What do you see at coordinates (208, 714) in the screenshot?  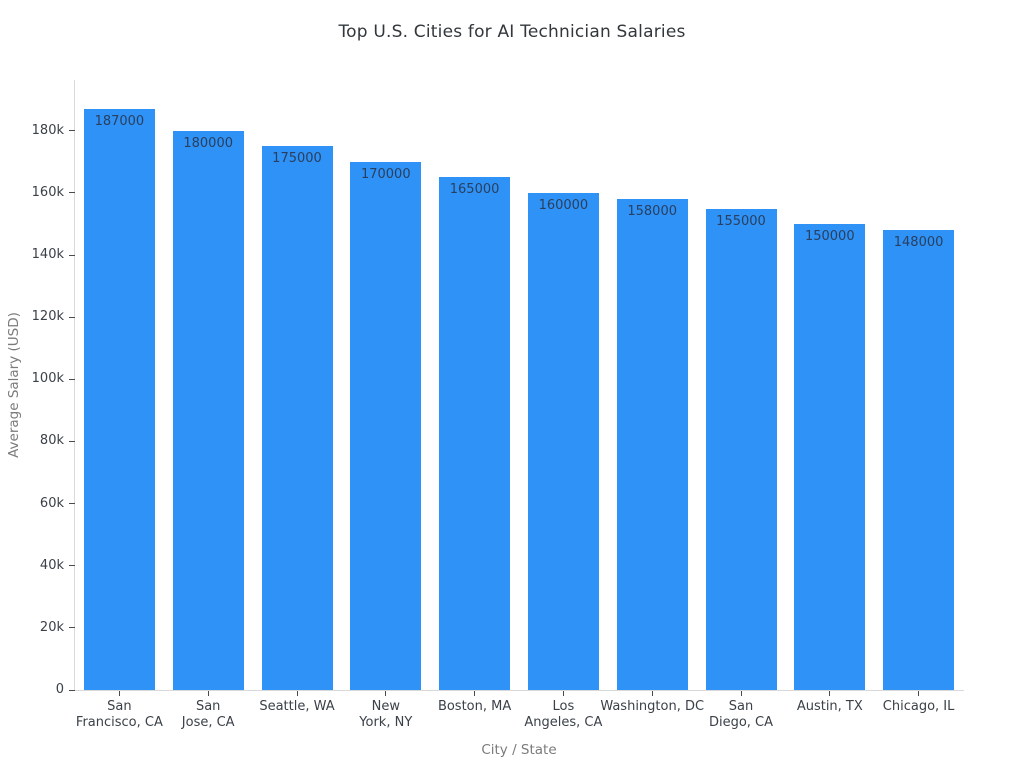 I see `x-tick-label: San Jose, CA` at bounding box center [208, 714].